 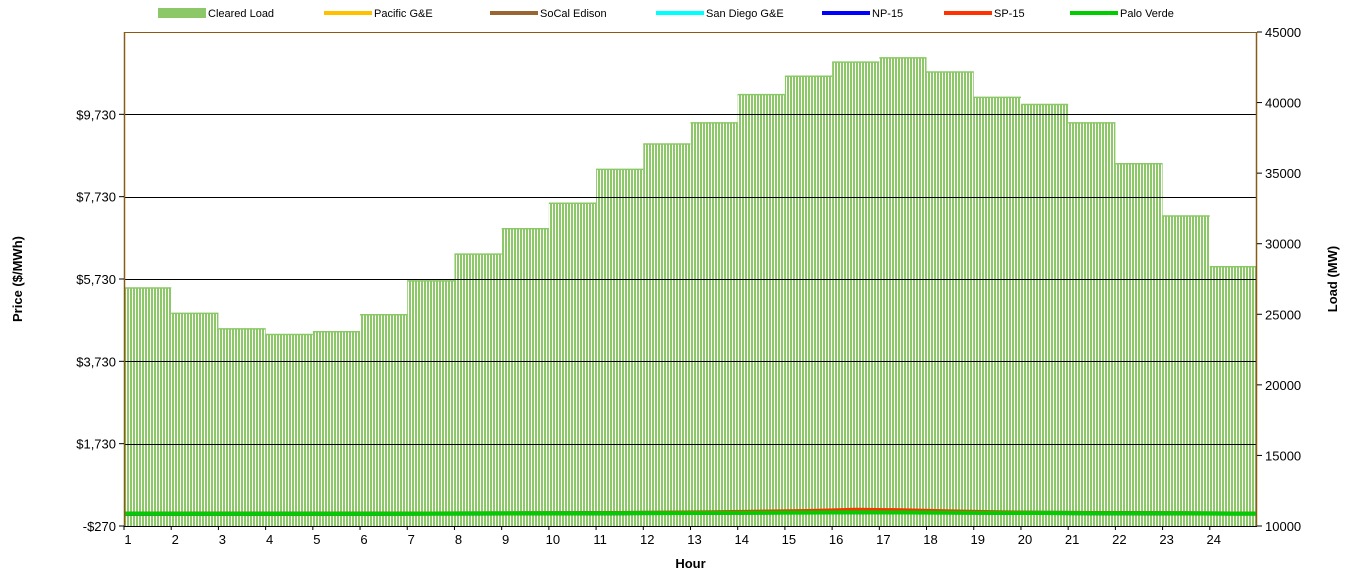 What do you see at coordinates (1283, 103) in the screenshot?
I see `right-tick-label: 40000` at bounding box center [1283, 103].